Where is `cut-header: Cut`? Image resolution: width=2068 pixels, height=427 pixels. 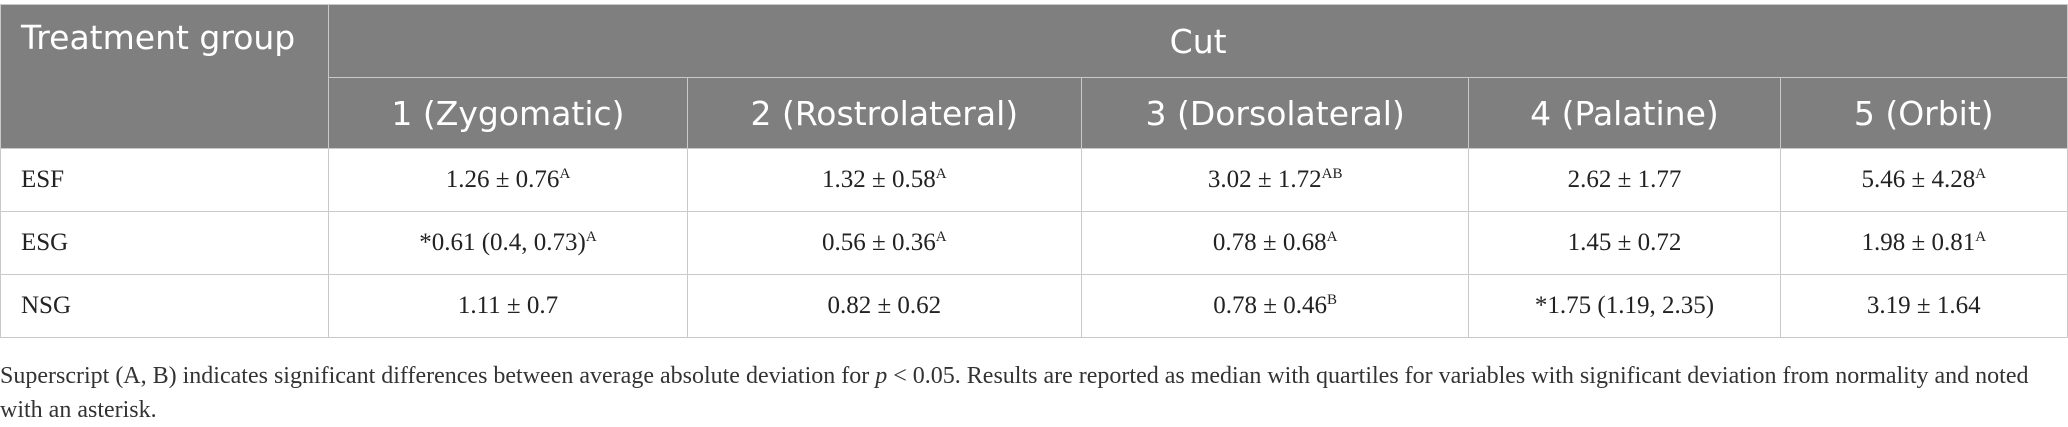 cut-header: Cut is located at coordinates (1198, 41).